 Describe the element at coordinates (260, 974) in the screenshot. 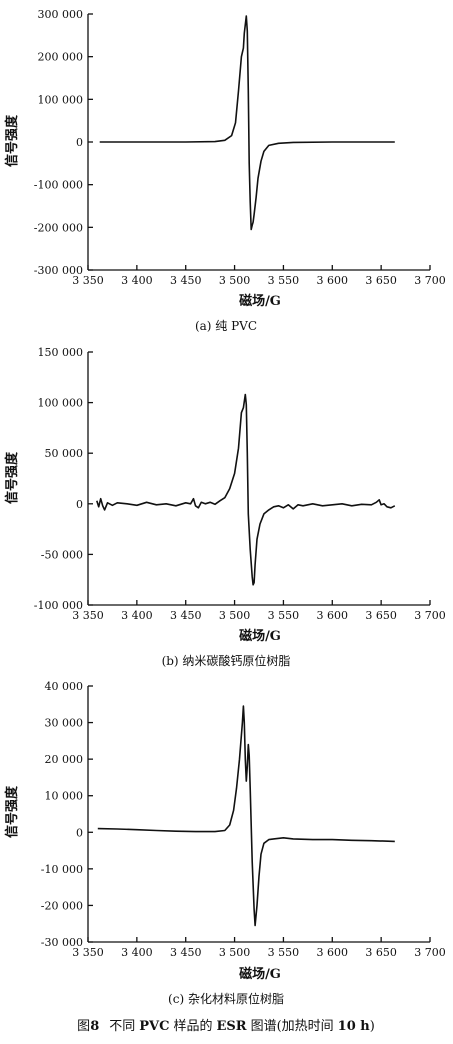

I see `chart-c-xlabel: 磁场/G` at that location.